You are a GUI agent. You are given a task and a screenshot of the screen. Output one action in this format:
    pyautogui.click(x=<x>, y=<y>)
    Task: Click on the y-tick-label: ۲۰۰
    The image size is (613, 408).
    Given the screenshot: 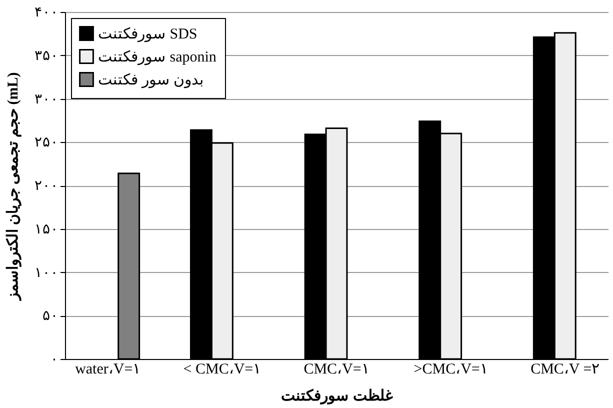 What is the action you would take?
    pyautogui.click(x=46, y=186)
    